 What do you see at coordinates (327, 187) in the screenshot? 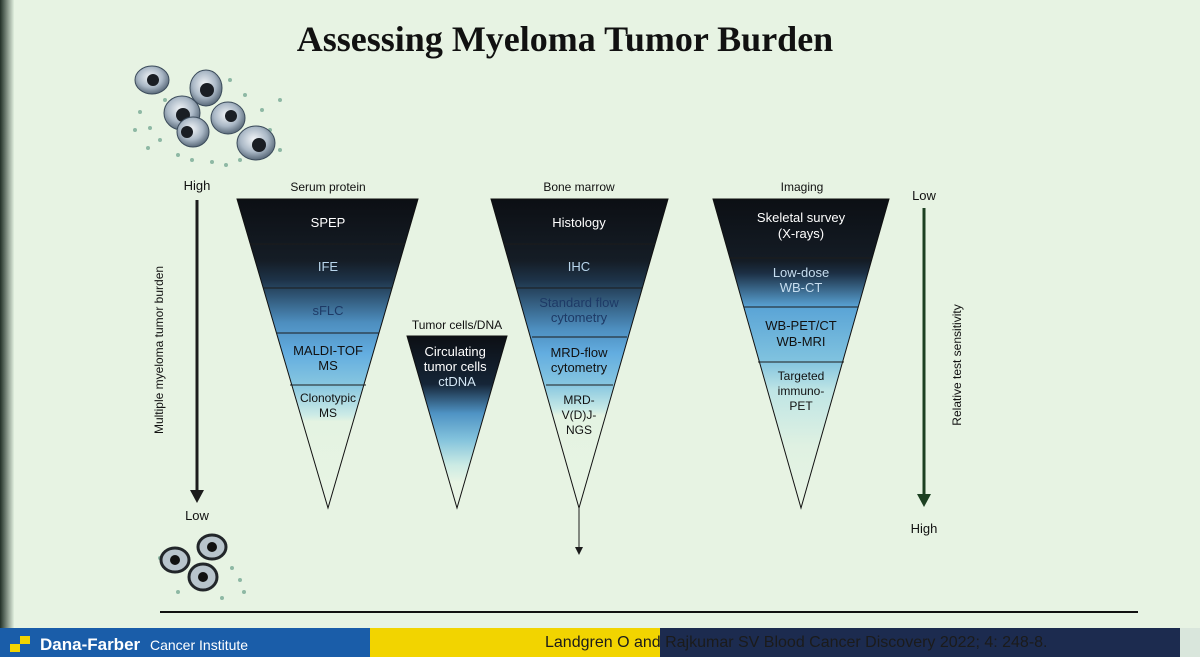
I see `serum-protein-header: Serum protein` at bounding box center [327, 187].